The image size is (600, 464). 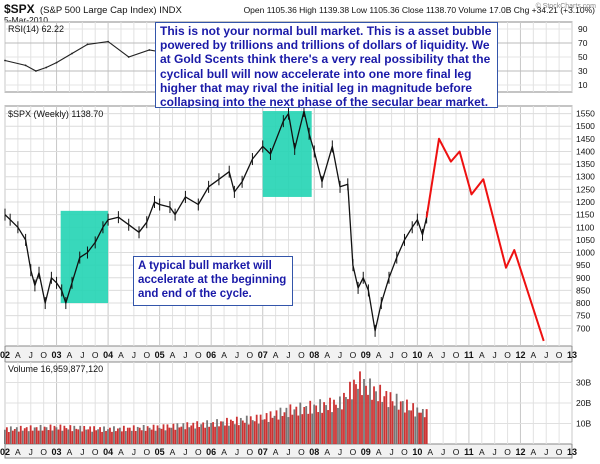 I want to click on x-tick-label-bottom: 02, so click(x=5, y=452).